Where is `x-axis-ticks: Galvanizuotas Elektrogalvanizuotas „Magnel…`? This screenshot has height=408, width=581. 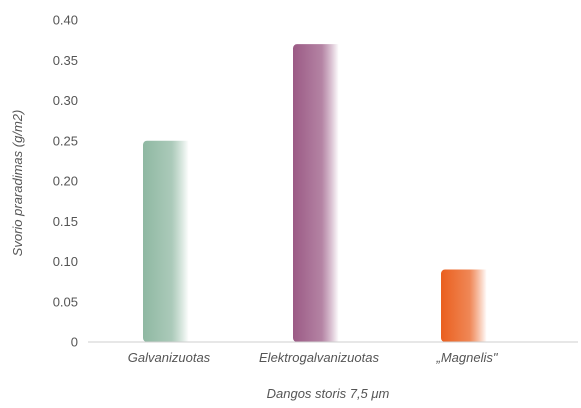 x-axis-ticks: Galvanizuotas Elektrogalvanizuotas „Magnel… is located at coordinates (313, 357).